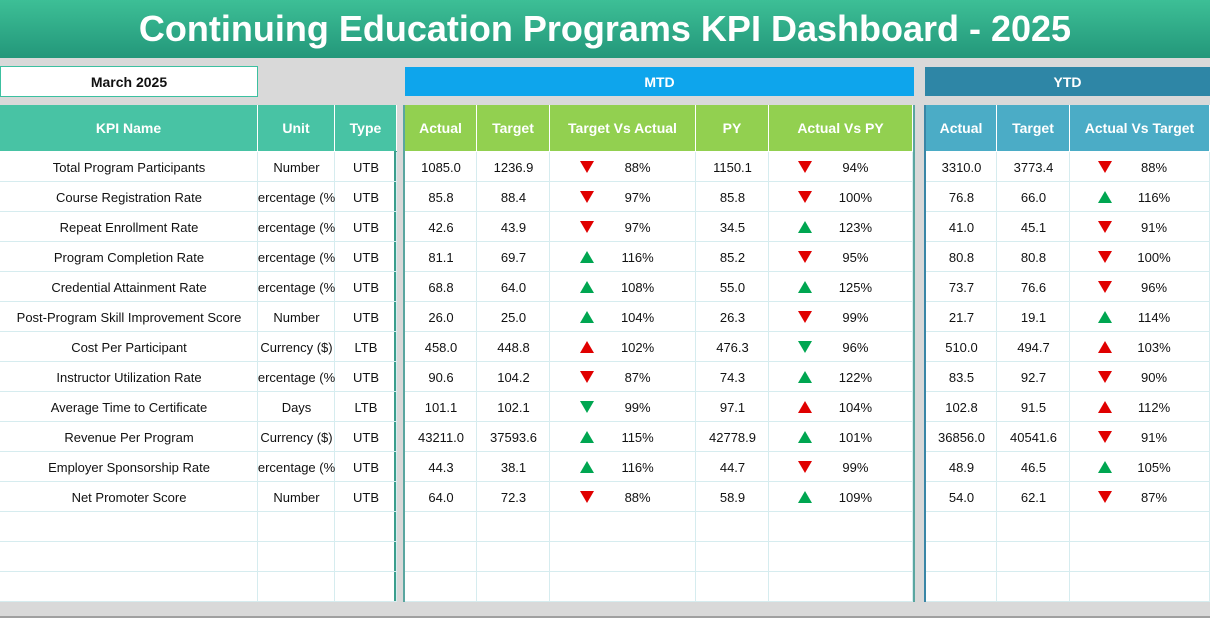 The image size is (1210, 618). What do you see at coordinates (366, 128) in the screenshot?
I see `column-header: Type` at bounding box center [366, 128].